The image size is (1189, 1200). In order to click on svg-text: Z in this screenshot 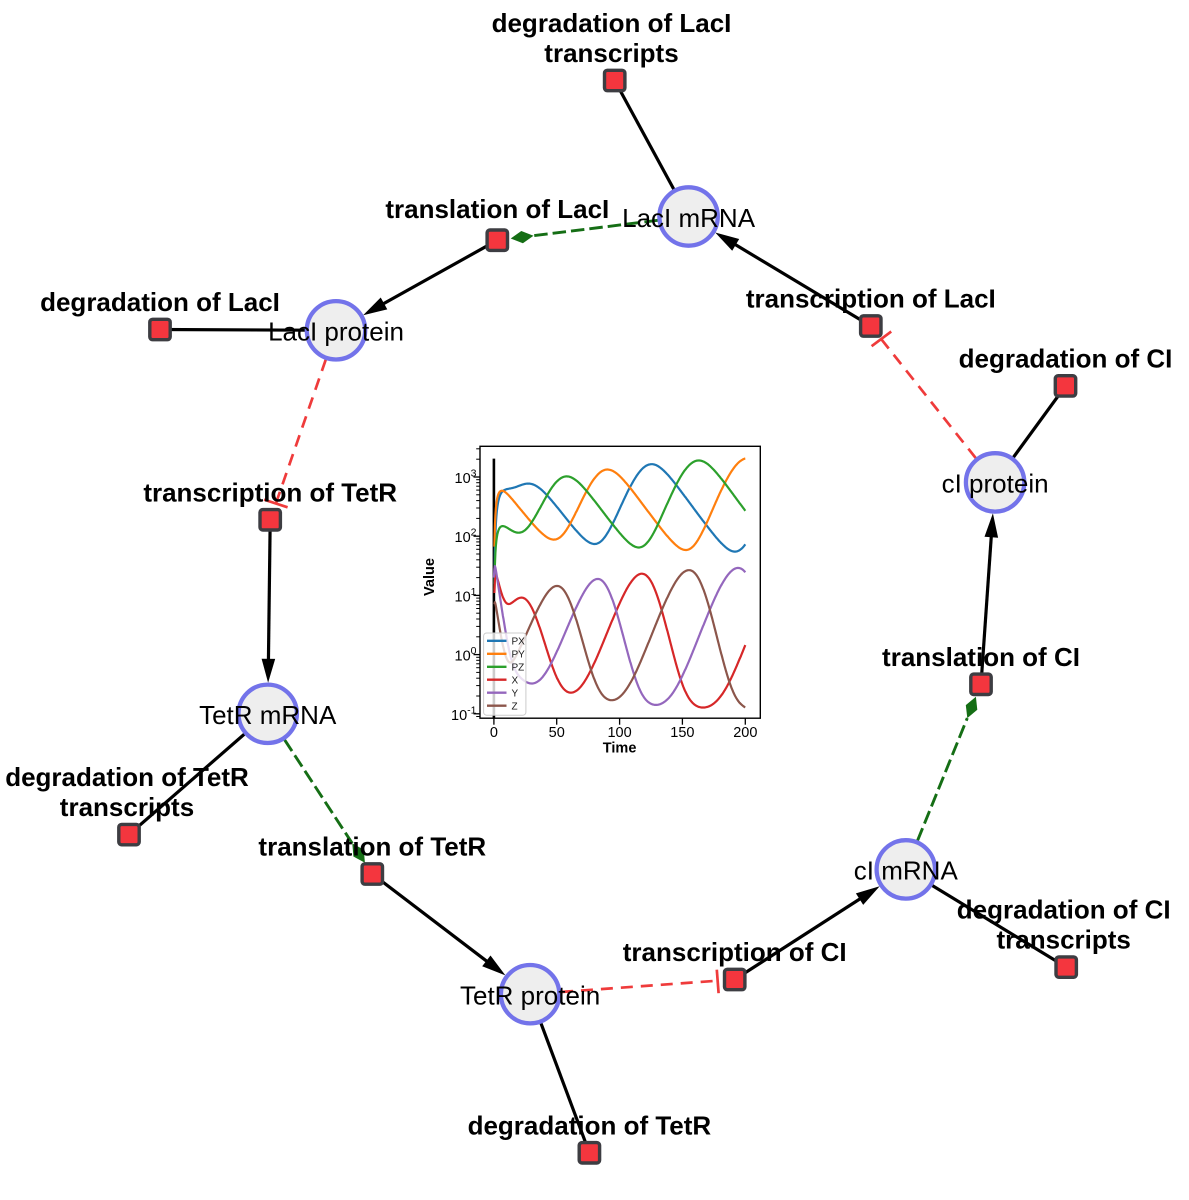, I will do `click(515, 706)`.